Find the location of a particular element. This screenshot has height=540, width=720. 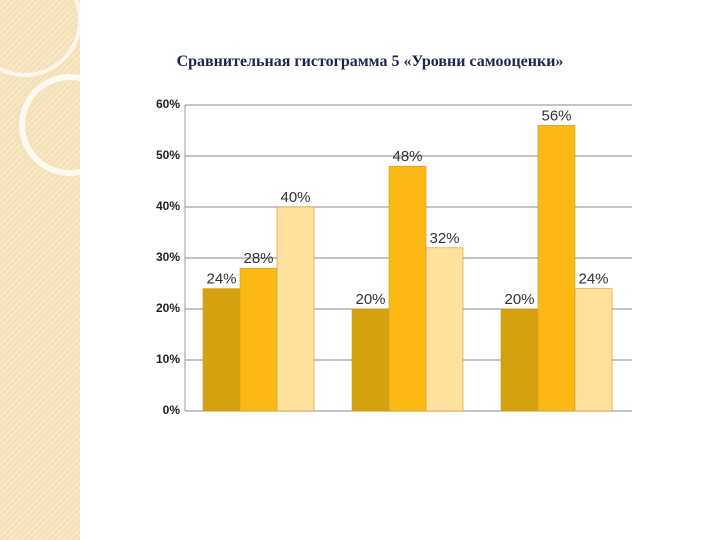

y-tick-label: 60% is located at coordinates (168, 104).